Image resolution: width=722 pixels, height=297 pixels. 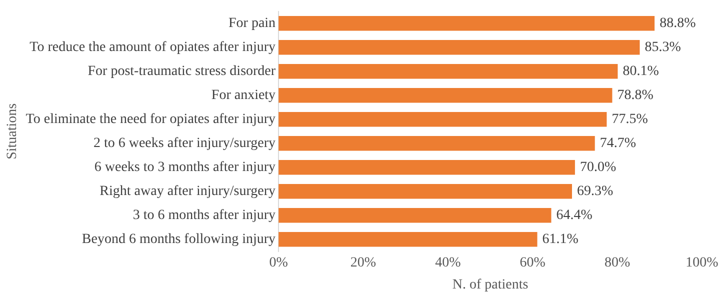 I want to click on data-label: 88.8%, so click(x=678, y=24).